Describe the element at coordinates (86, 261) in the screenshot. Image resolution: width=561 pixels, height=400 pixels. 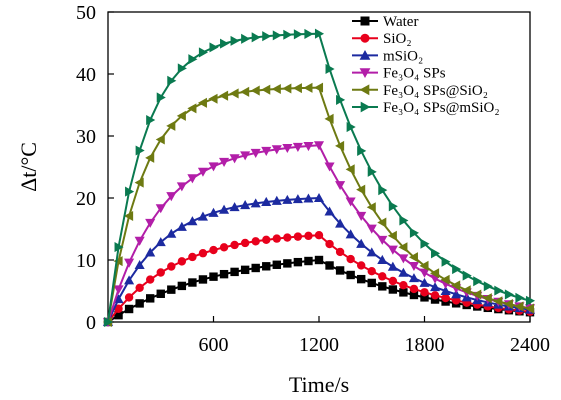
I see `y-tick-label: 10` at that location.